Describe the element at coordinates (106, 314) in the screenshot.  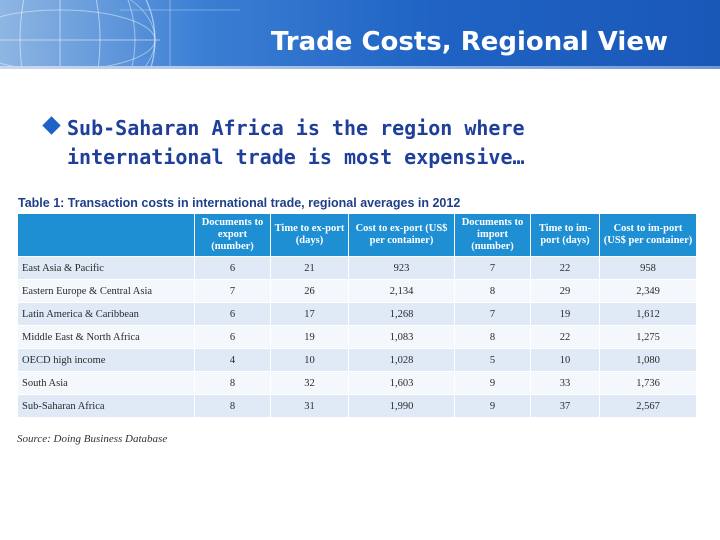
I see `region-cell: Latin America & Caribbean` at that location.